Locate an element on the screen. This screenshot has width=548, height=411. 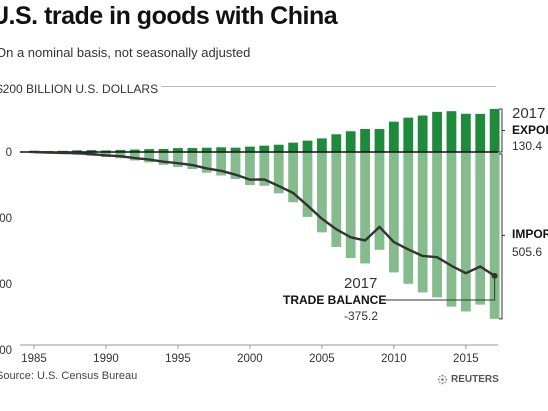
reuters-logo: REUTERS is located at coordinates (468, 379).